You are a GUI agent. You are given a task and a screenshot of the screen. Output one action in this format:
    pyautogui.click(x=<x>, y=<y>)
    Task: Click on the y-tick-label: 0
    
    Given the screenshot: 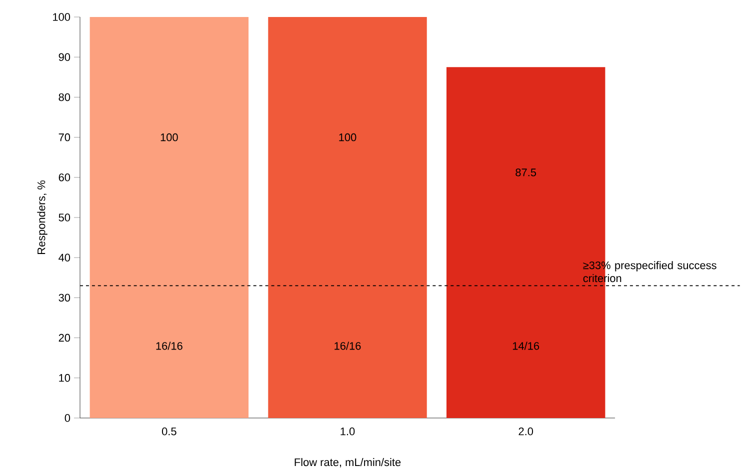 What is the action you would take?
    pyautogui.click(x=67, y=418)
    